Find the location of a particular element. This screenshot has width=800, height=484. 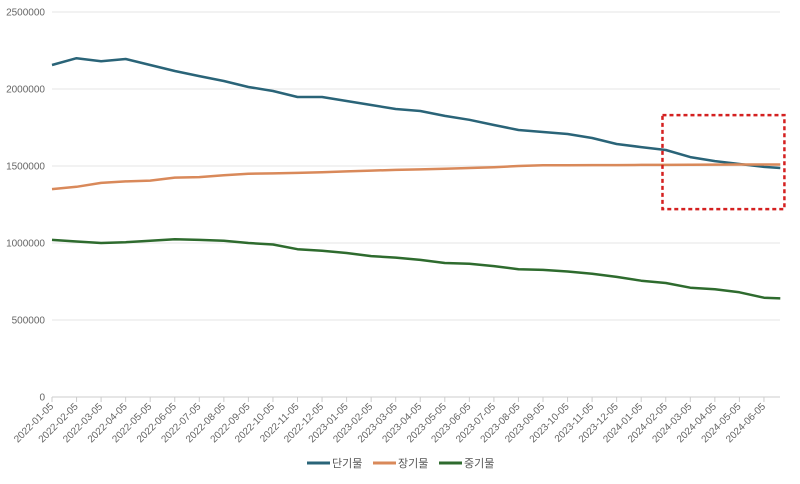

legend-label: 장기물 is located at coordinates (413, 463).